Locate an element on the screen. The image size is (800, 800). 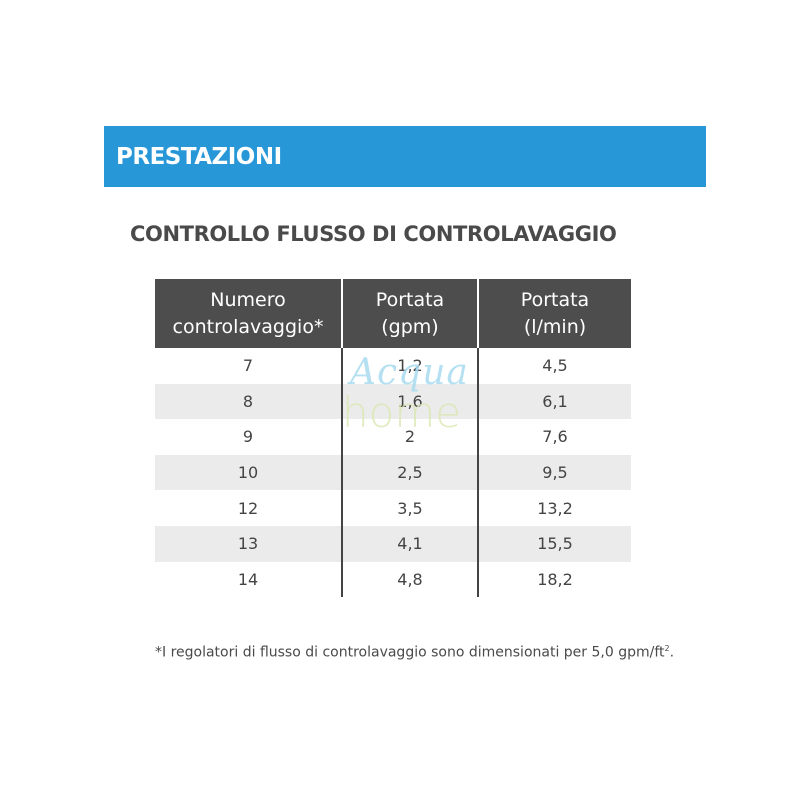
cell-backwash-number: 10 is located at coordinates (248, 472).